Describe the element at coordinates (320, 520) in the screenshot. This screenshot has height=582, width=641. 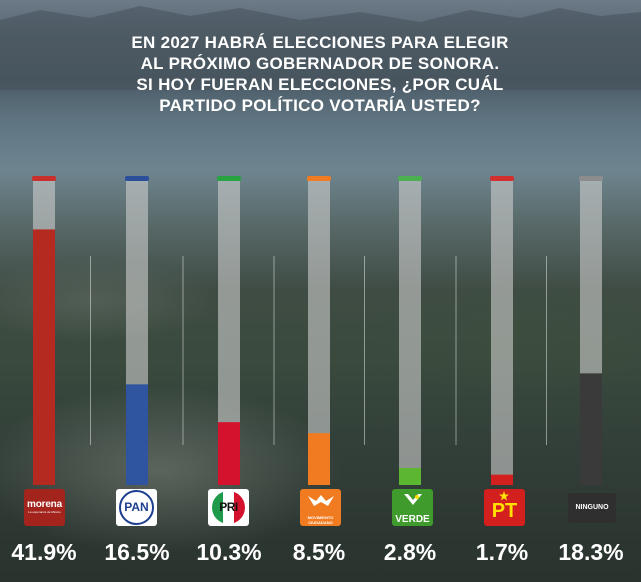
I see `mc-logo-text: MOVIMIENTO CIUDADANO` at that location.